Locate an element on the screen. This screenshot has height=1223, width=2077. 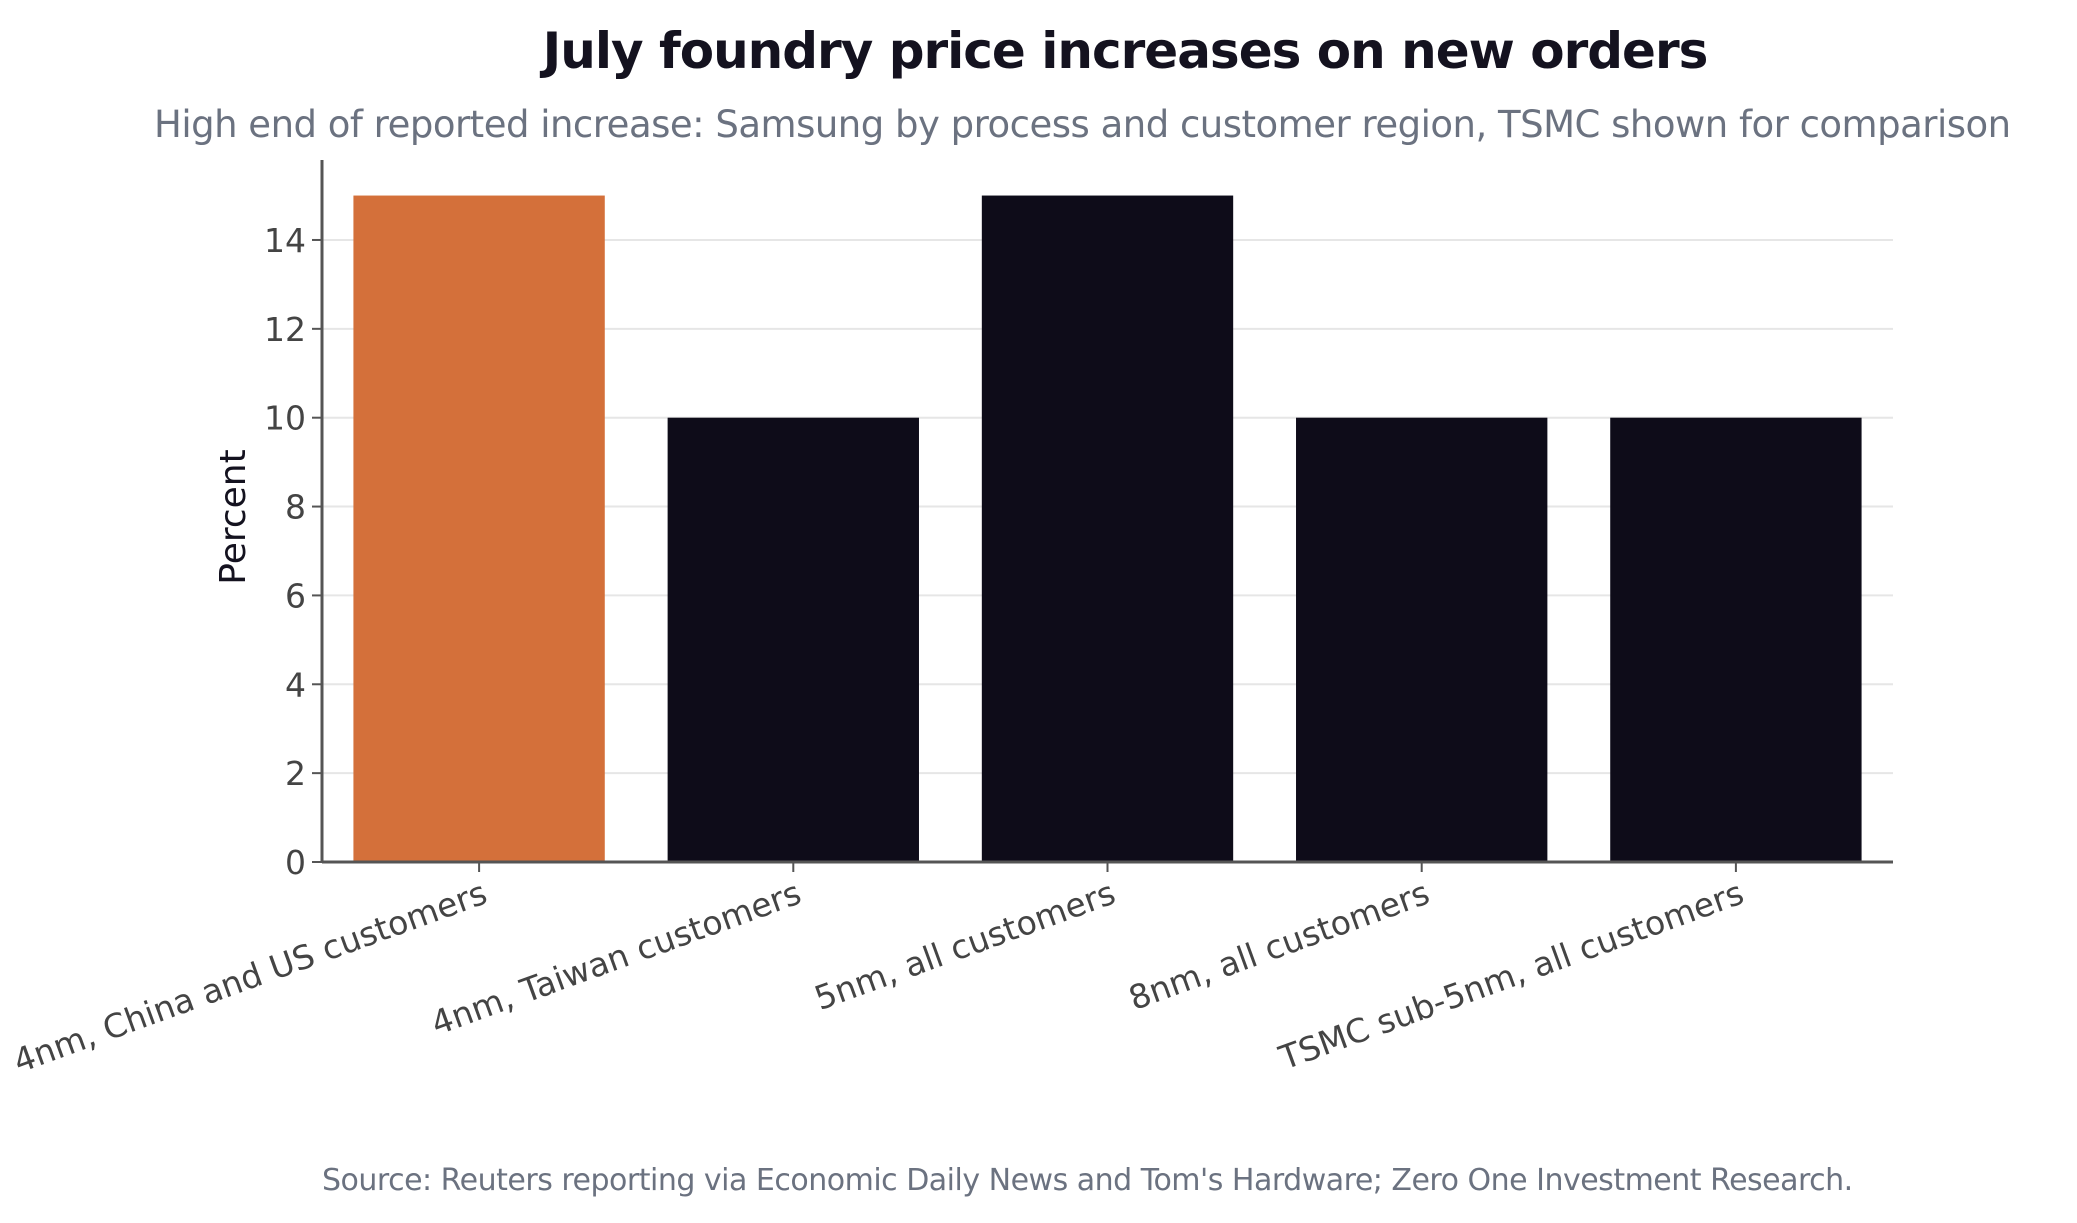
x-tick-label: 8nm, all customers is located at coordinates (1279, 945).